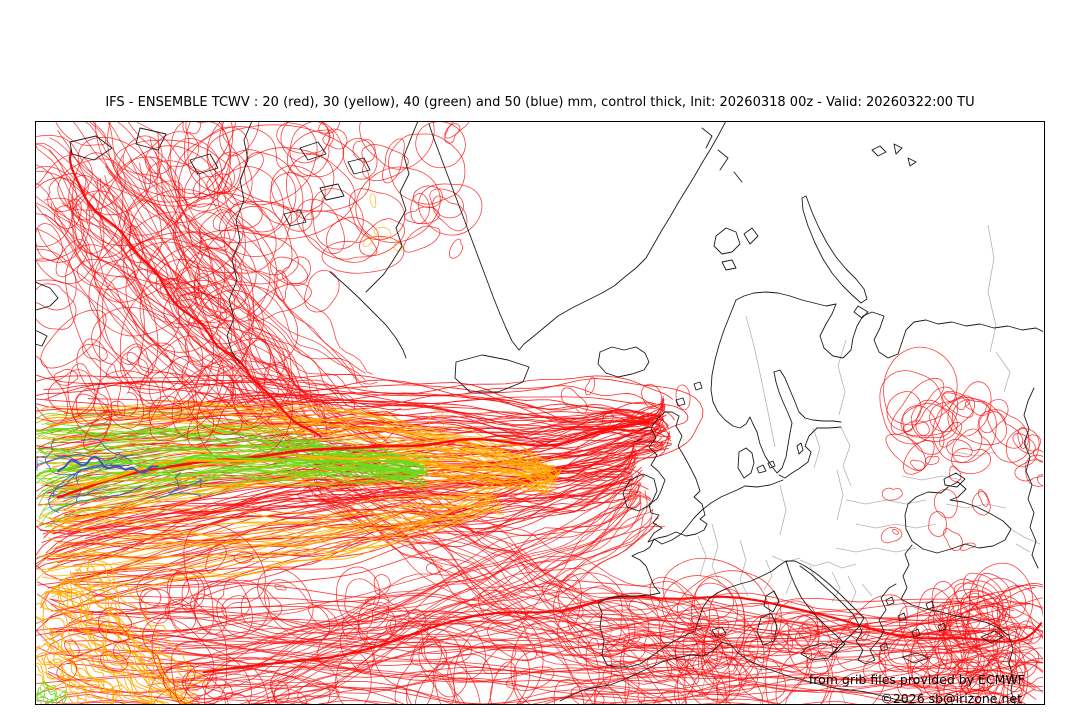 The width and height of the screenshot is (1080, 718). I want to click on attribution-copyright: ©2026 sb@irizone.net, so click(951, 698).